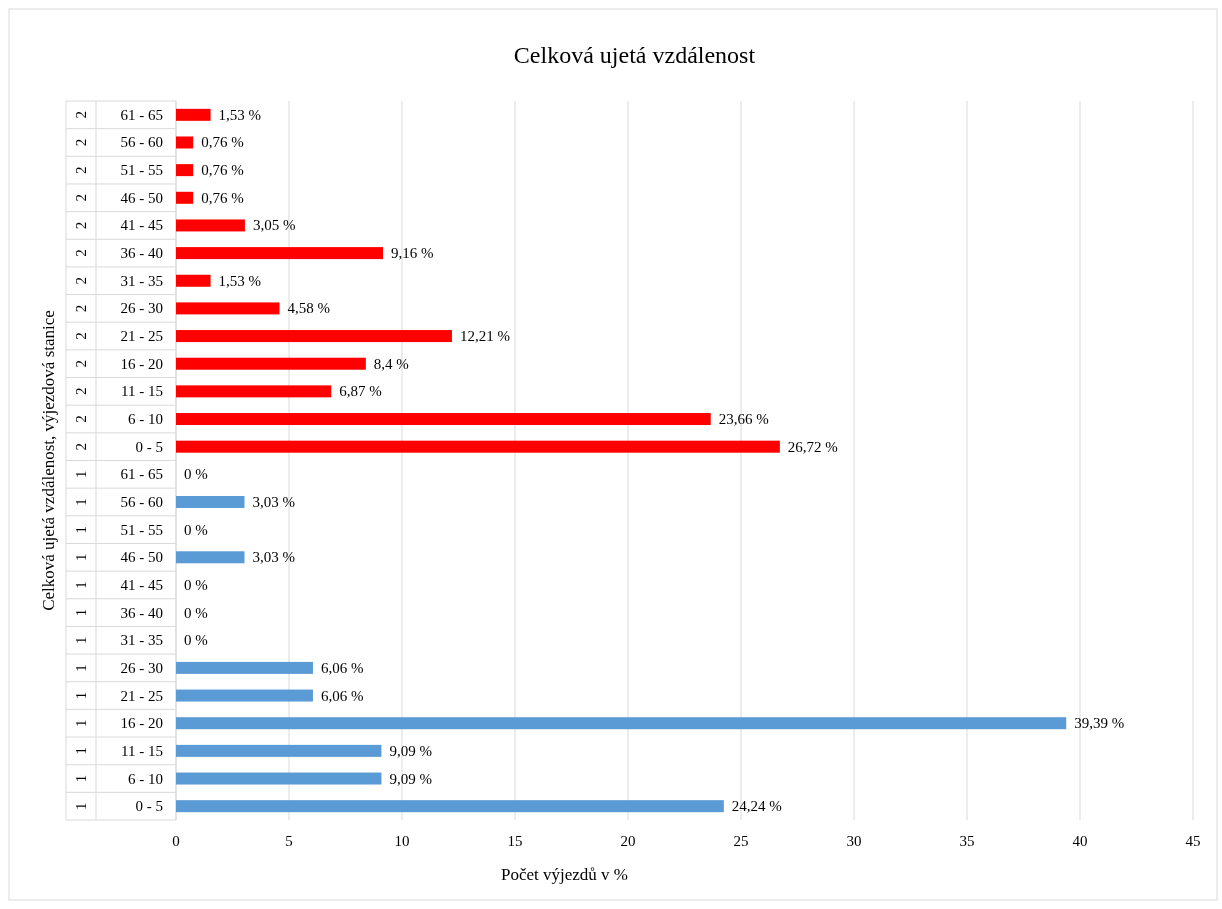  Describe the element at coordinates (360, 391) in the screenshot. I see `data-label: 6,87 %` at that location.